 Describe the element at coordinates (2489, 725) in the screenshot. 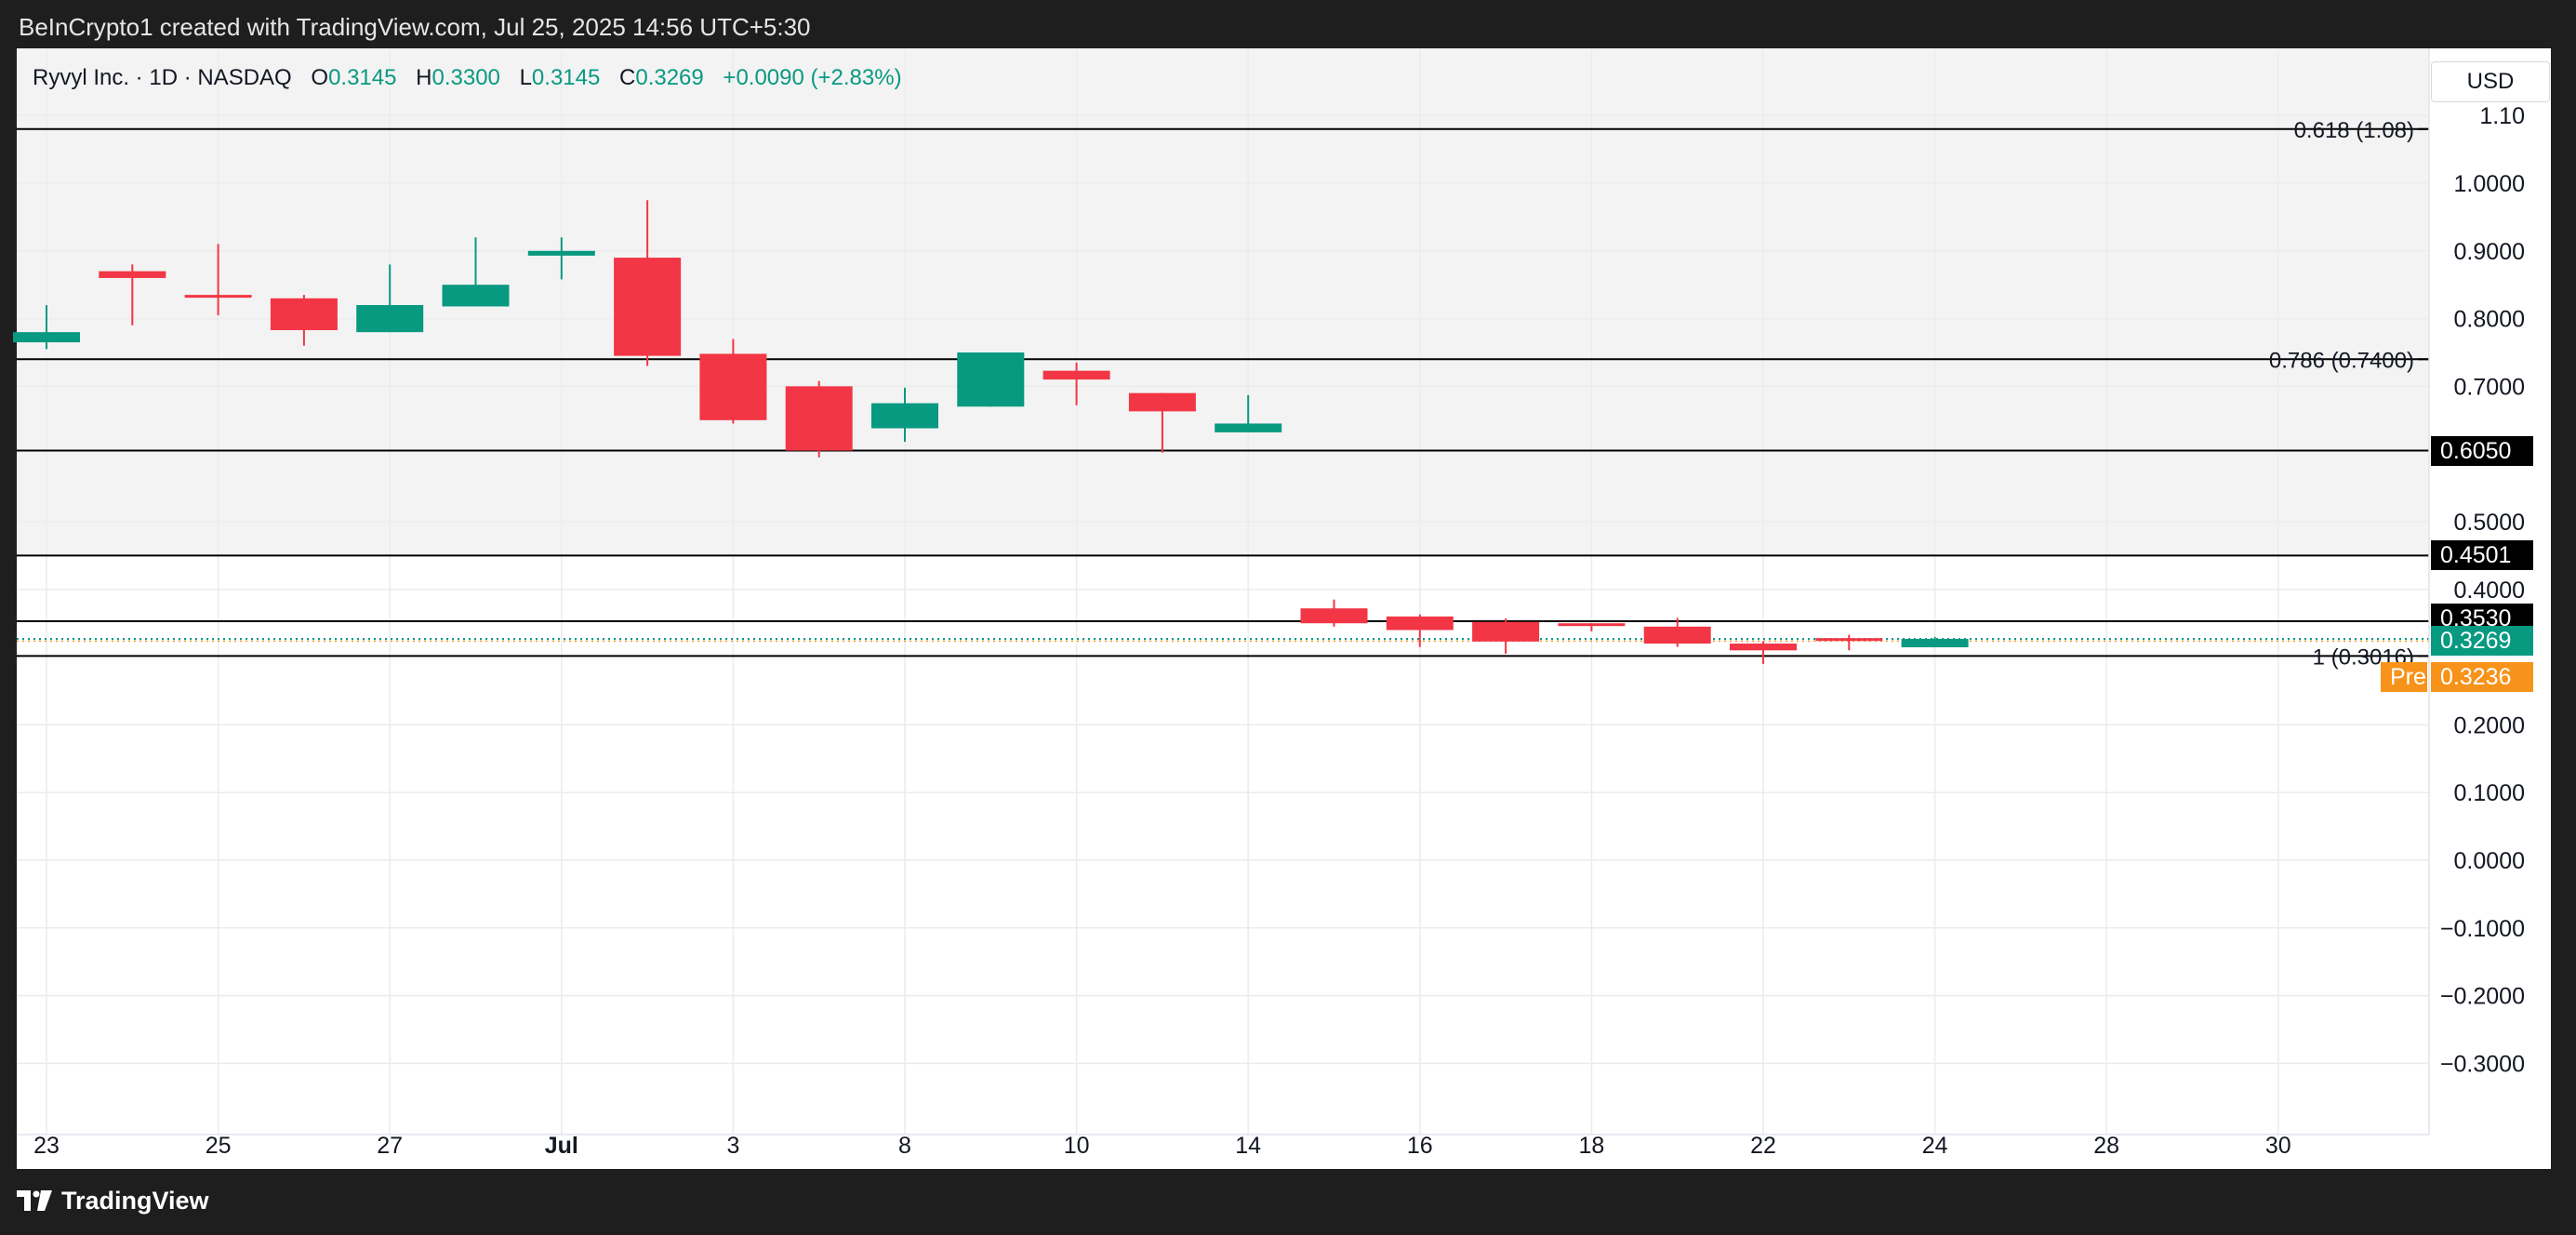

I see `y-tick-label: 0.2000` at that location.